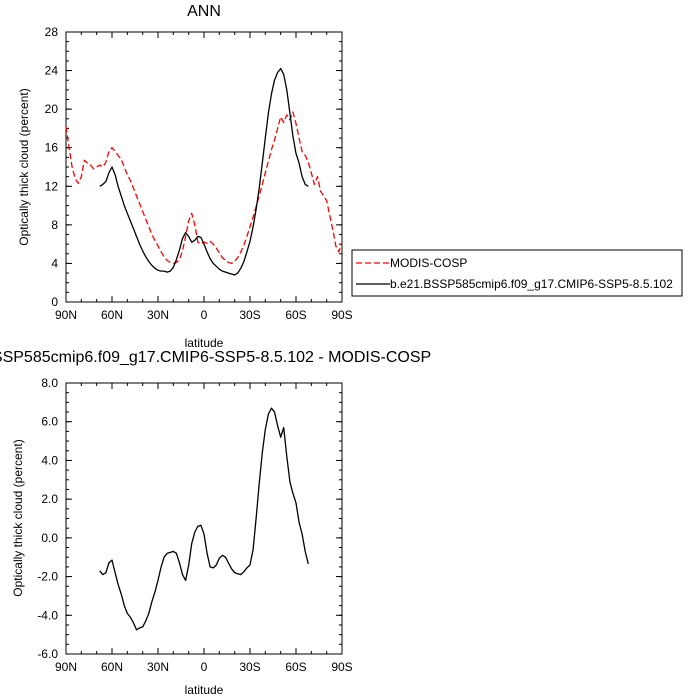  Describe the element at coordinates (52, 186) in the screenshot. I see `y-tick-label: 12` at that location.